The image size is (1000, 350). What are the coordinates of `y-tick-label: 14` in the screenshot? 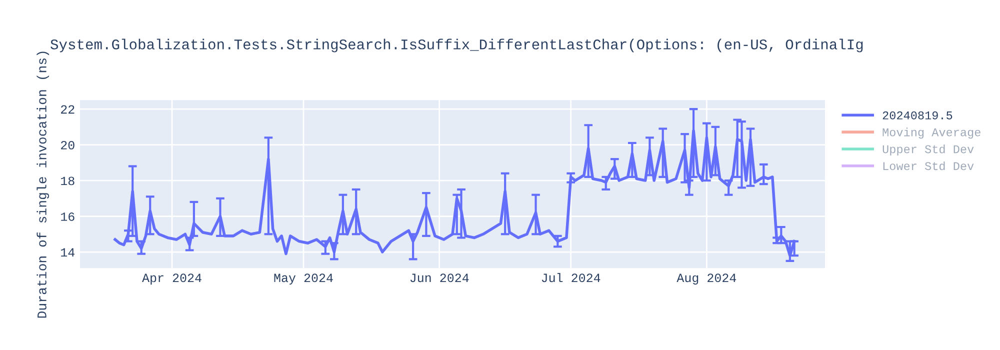 It's located at (68, 252).